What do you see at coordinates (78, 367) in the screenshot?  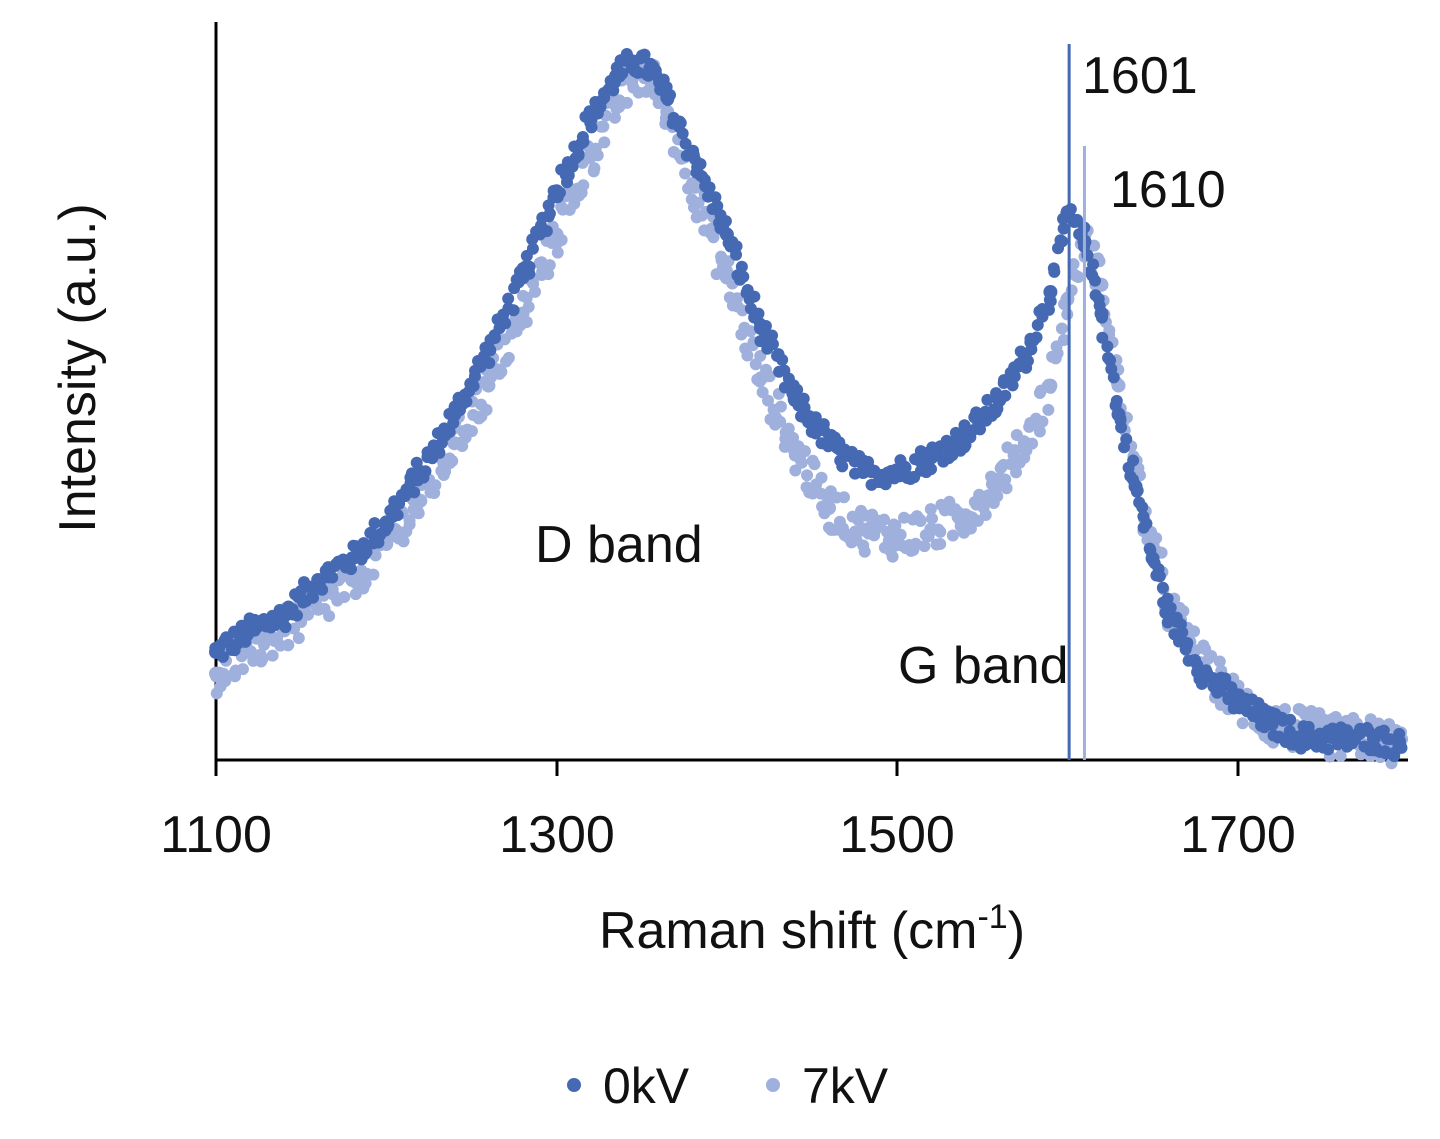 I see `y-axis-title: Intensity (a.u.)` at bounding box center [78, 367].